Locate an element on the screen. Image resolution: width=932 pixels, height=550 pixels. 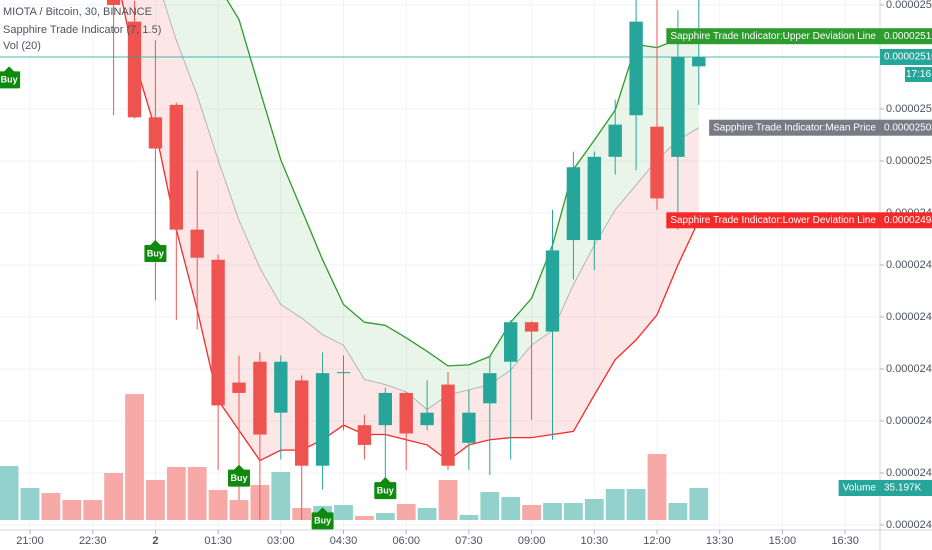
x-tick-label: 06:00 is located at coordinates (406, 541).